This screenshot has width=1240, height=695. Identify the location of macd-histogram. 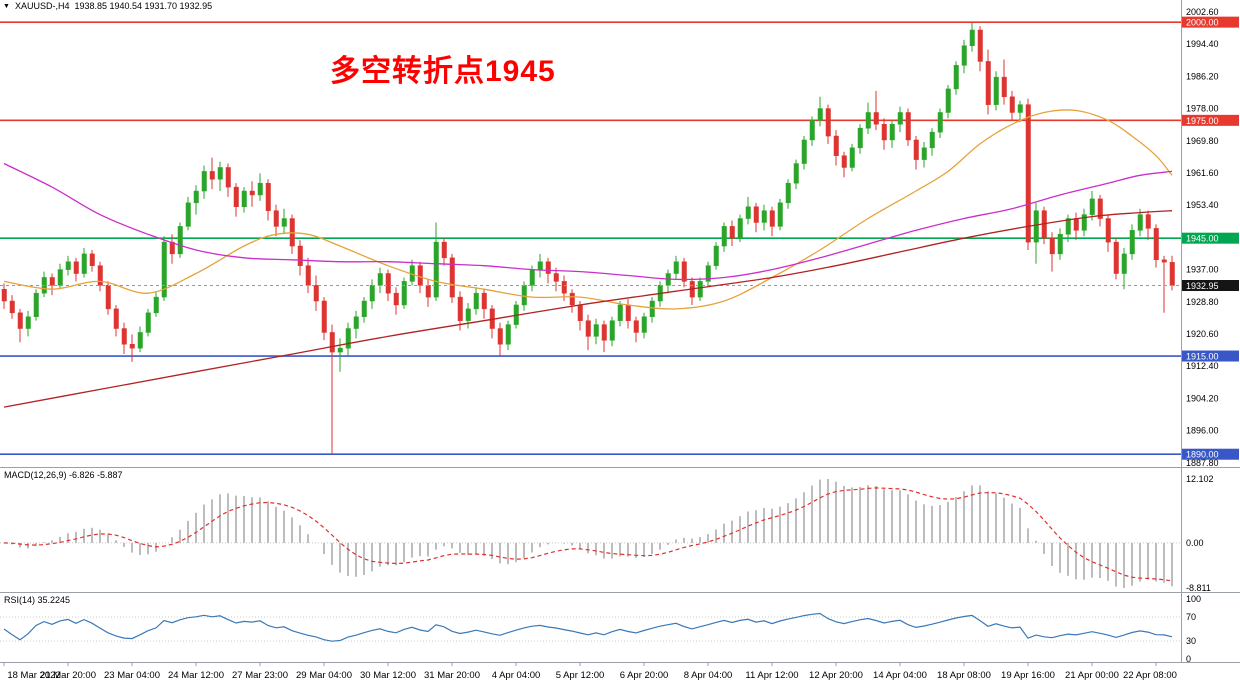
(592, 533).